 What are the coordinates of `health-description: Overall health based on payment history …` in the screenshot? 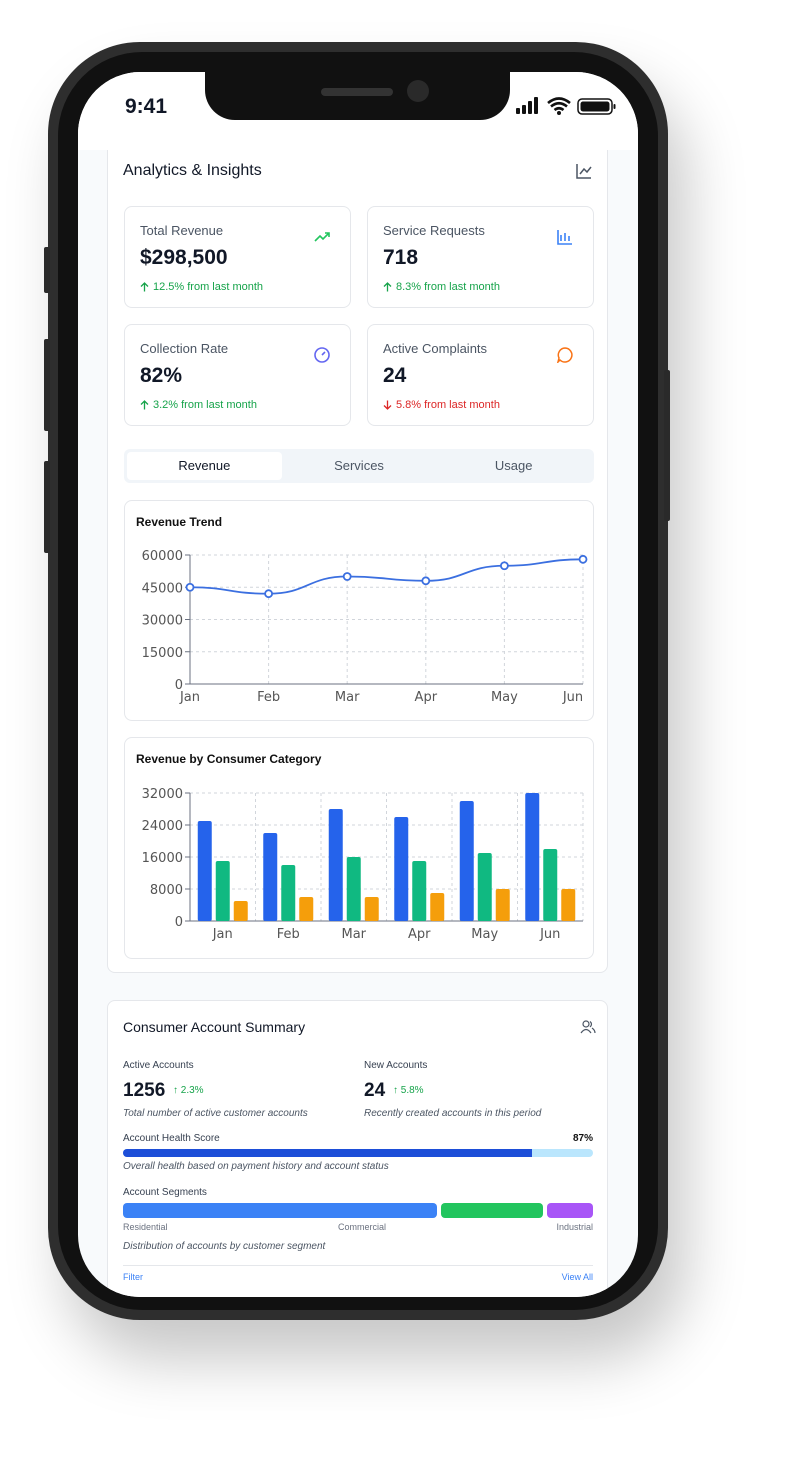 It's located at (256, 1166).